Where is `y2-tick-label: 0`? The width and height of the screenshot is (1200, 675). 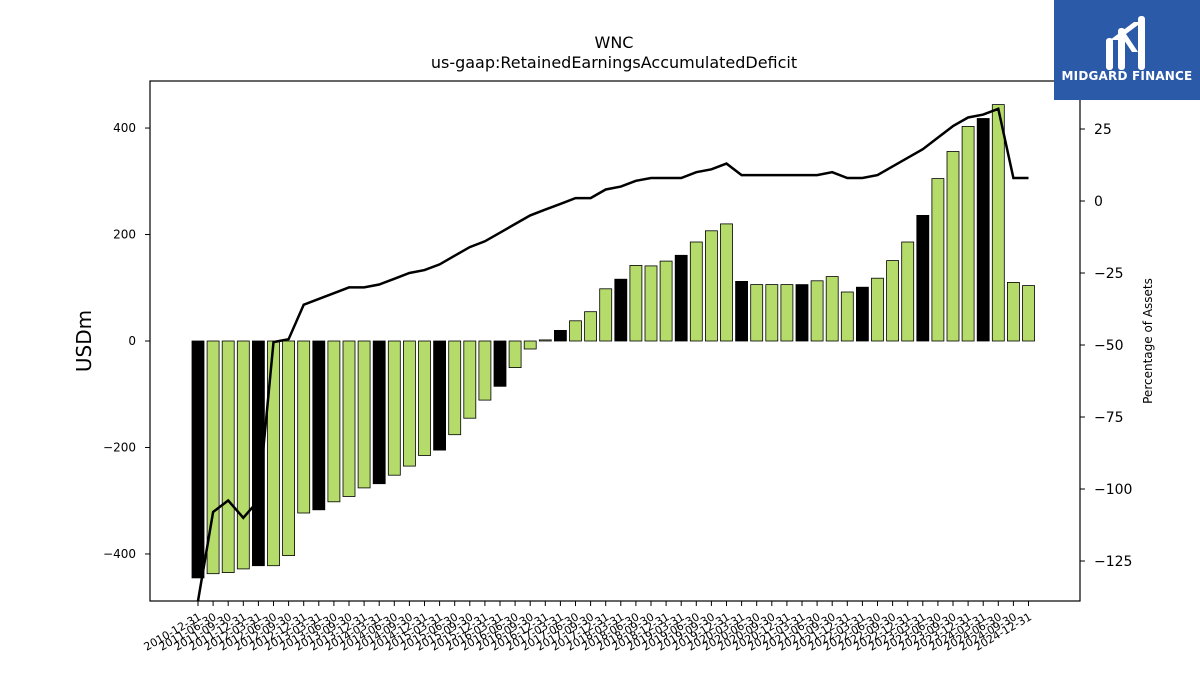 y2-tick-label: 0 is located at coordinates (1098, 202).